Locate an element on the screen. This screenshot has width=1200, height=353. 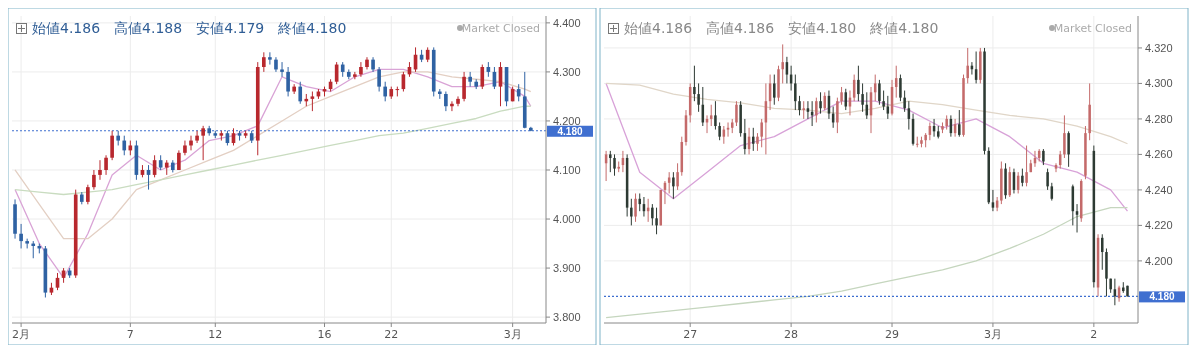
y-tick-label: 4.320 is located at coordinates (1159, 47).